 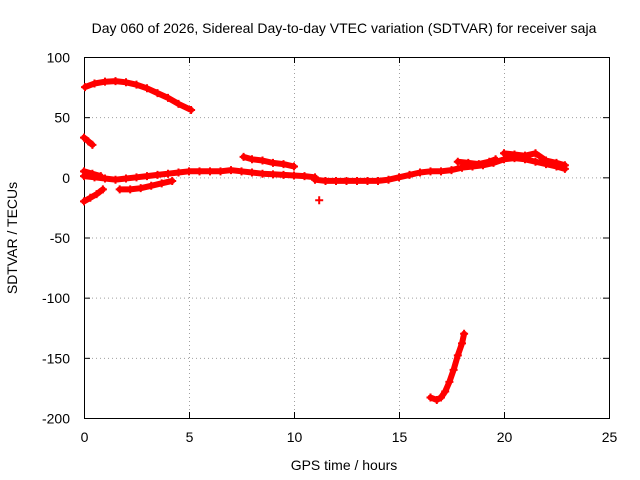 I want to click on x-tick-label: 10, so click(x=295, y=437).